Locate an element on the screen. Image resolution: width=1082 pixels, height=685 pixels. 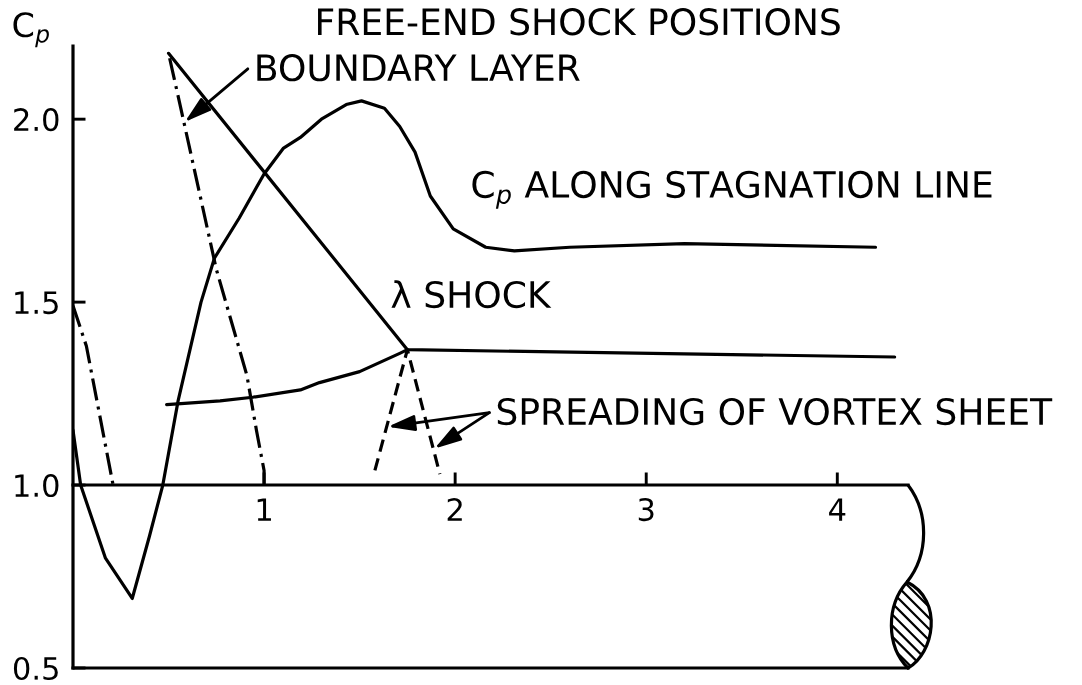
x-tick-label: 2 is located at coordinates (454, 509).